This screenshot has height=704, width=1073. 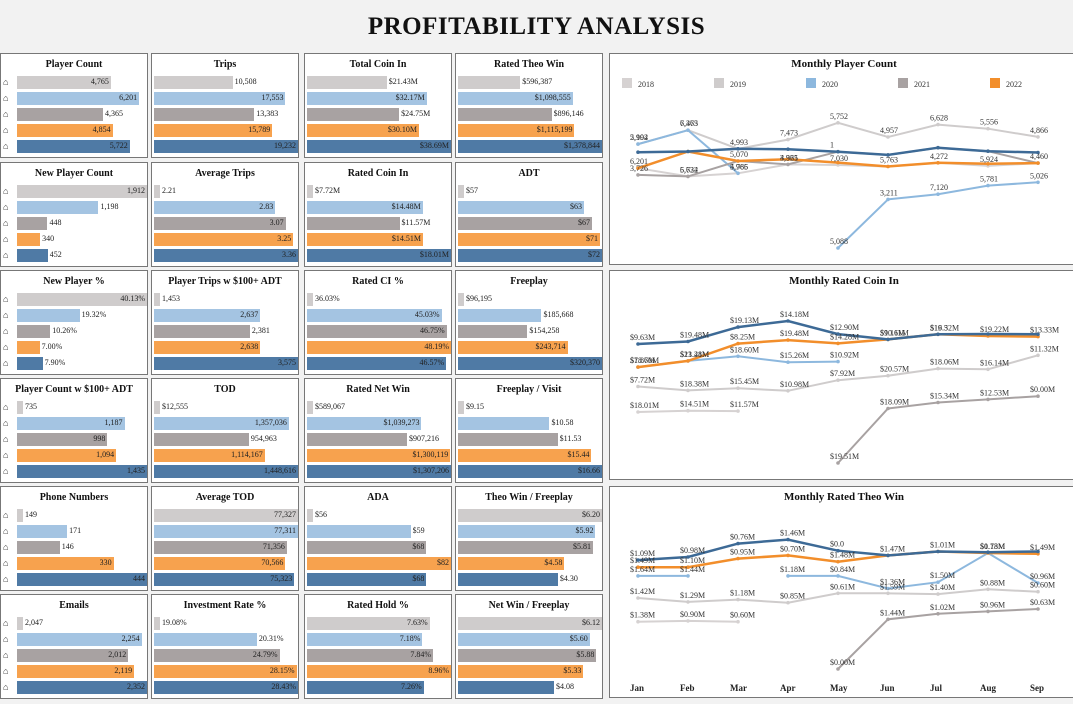 I want to click on kpi-bar-label-row: 2,119, so click(x=82, y=671).